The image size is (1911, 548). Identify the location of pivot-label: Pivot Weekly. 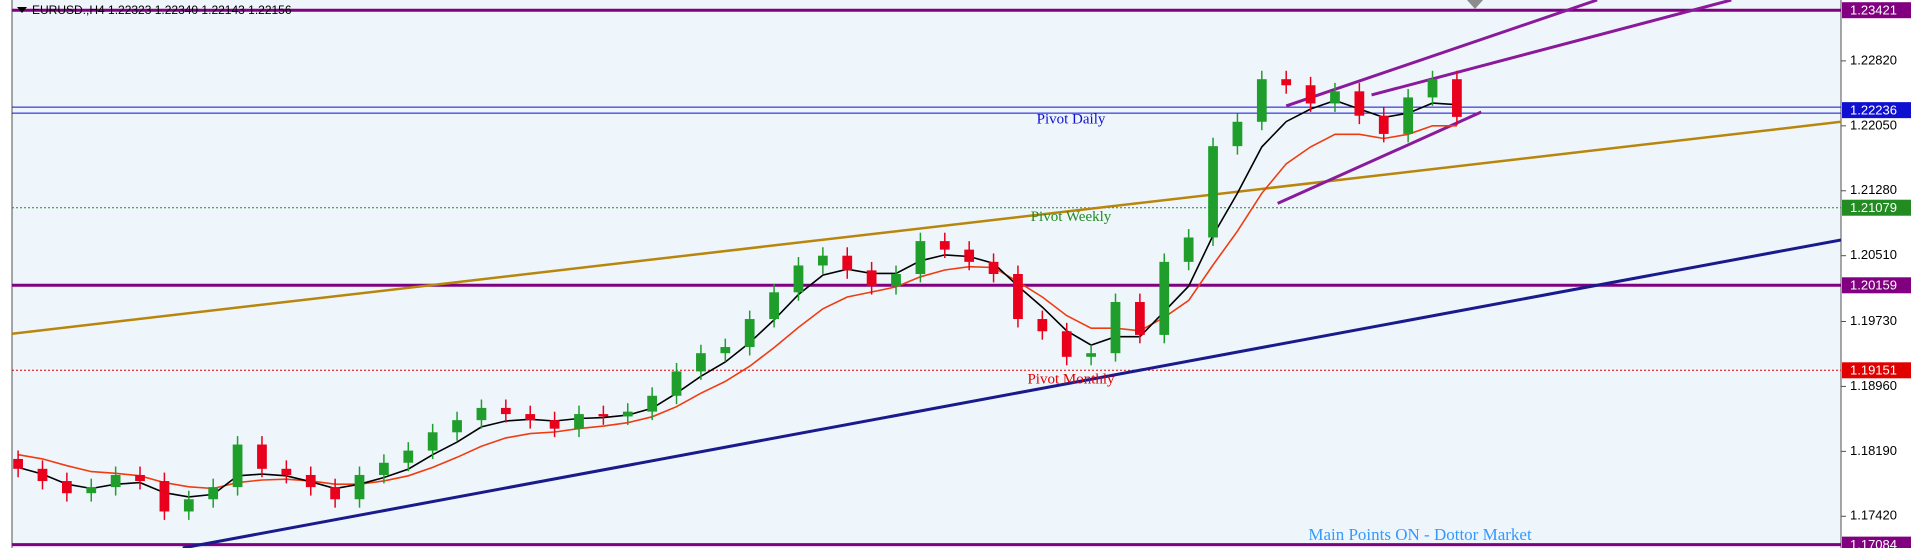
(1071, 217).